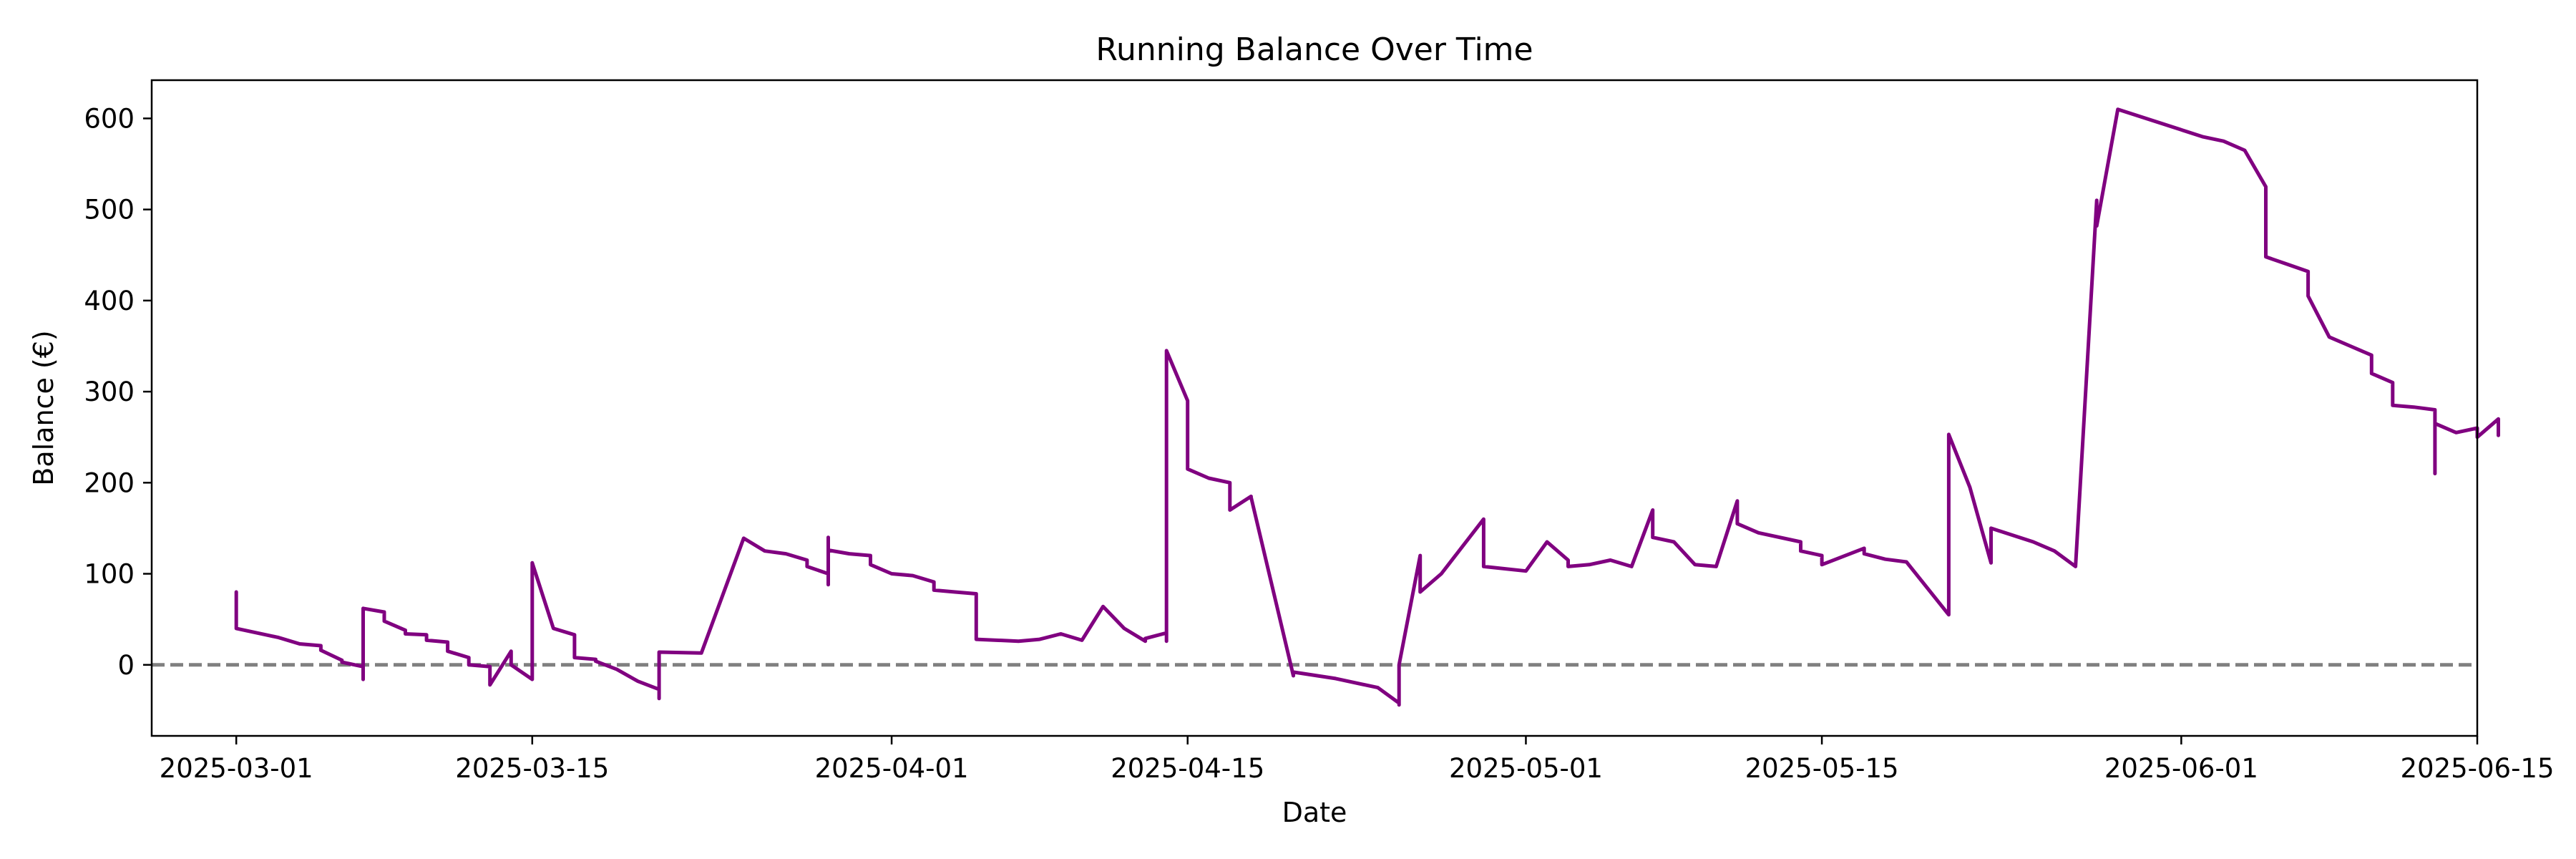 The image size is (2576, 859). I want to click on y-tick-label: 600, so click(109, 118).